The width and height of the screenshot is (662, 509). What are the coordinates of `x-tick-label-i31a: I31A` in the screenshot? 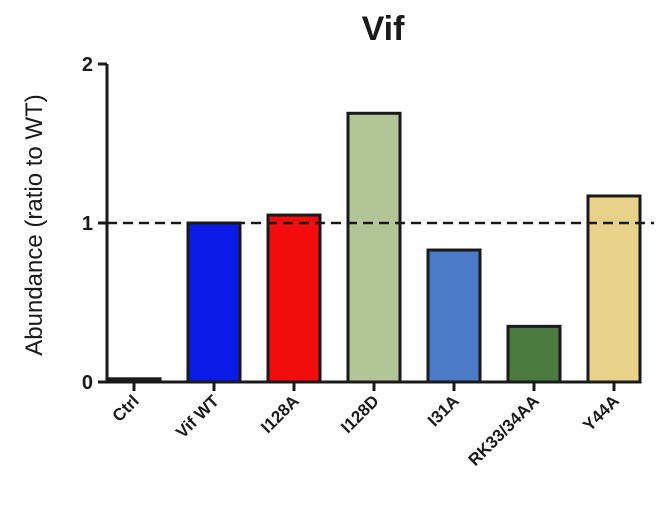 It's located at (443, 410).